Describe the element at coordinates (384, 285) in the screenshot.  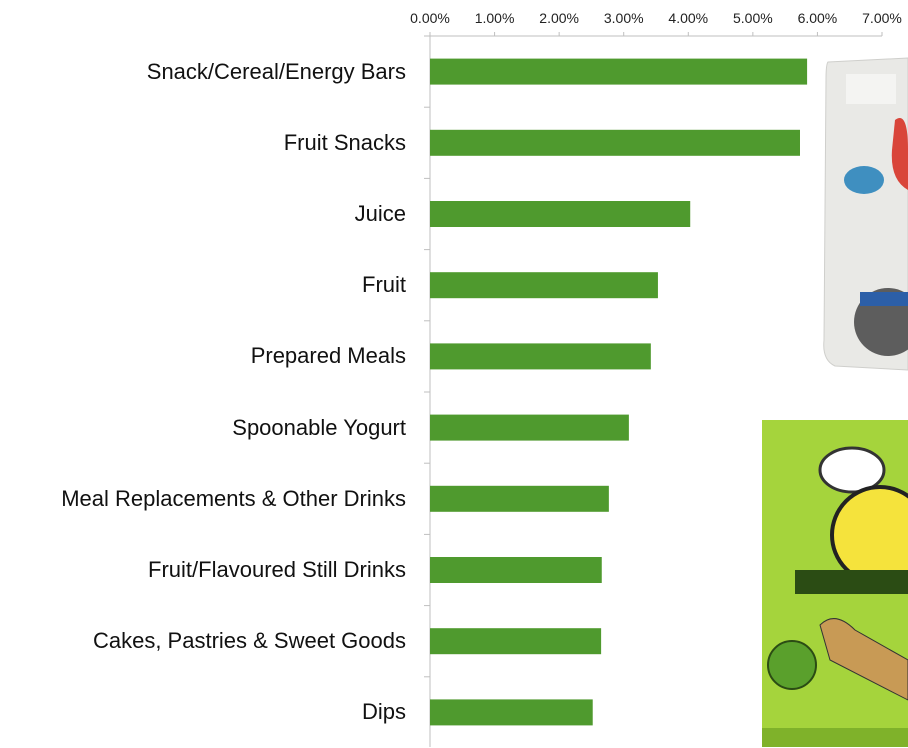
I see `y-tick-label: Fruit` at that location.